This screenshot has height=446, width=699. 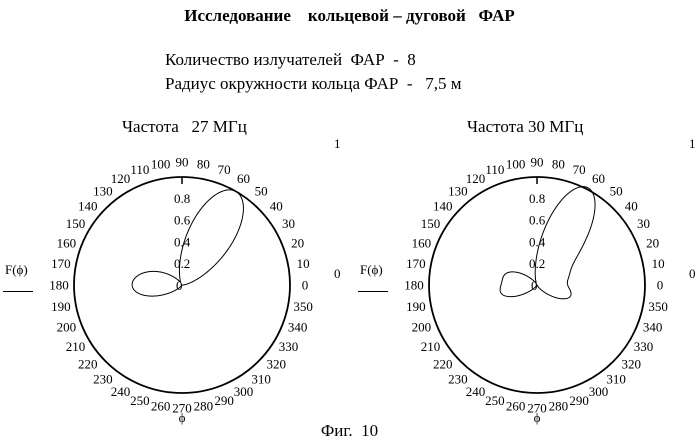 I want to click on chart2-angle-tick-40: 40, so click(x=631, y=205).